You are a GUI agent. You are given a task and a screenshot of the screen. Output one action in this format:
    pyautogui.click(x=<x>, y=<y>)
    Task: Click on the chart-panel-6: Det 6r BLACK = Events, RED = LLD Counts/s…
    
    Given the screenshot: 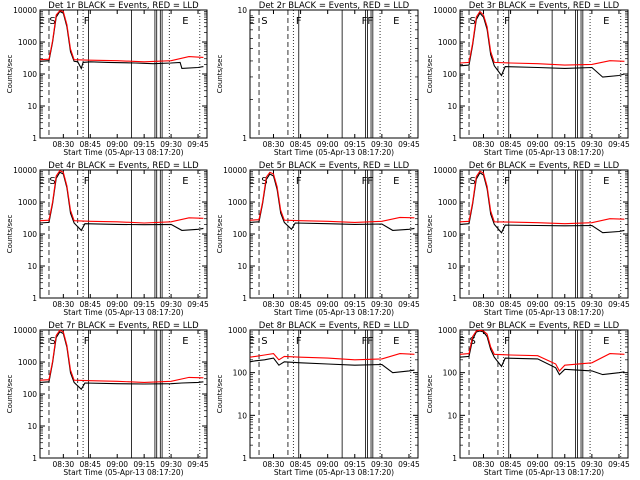 What is the action you would take?
    pyautogui.click(x=528, y=239)
    